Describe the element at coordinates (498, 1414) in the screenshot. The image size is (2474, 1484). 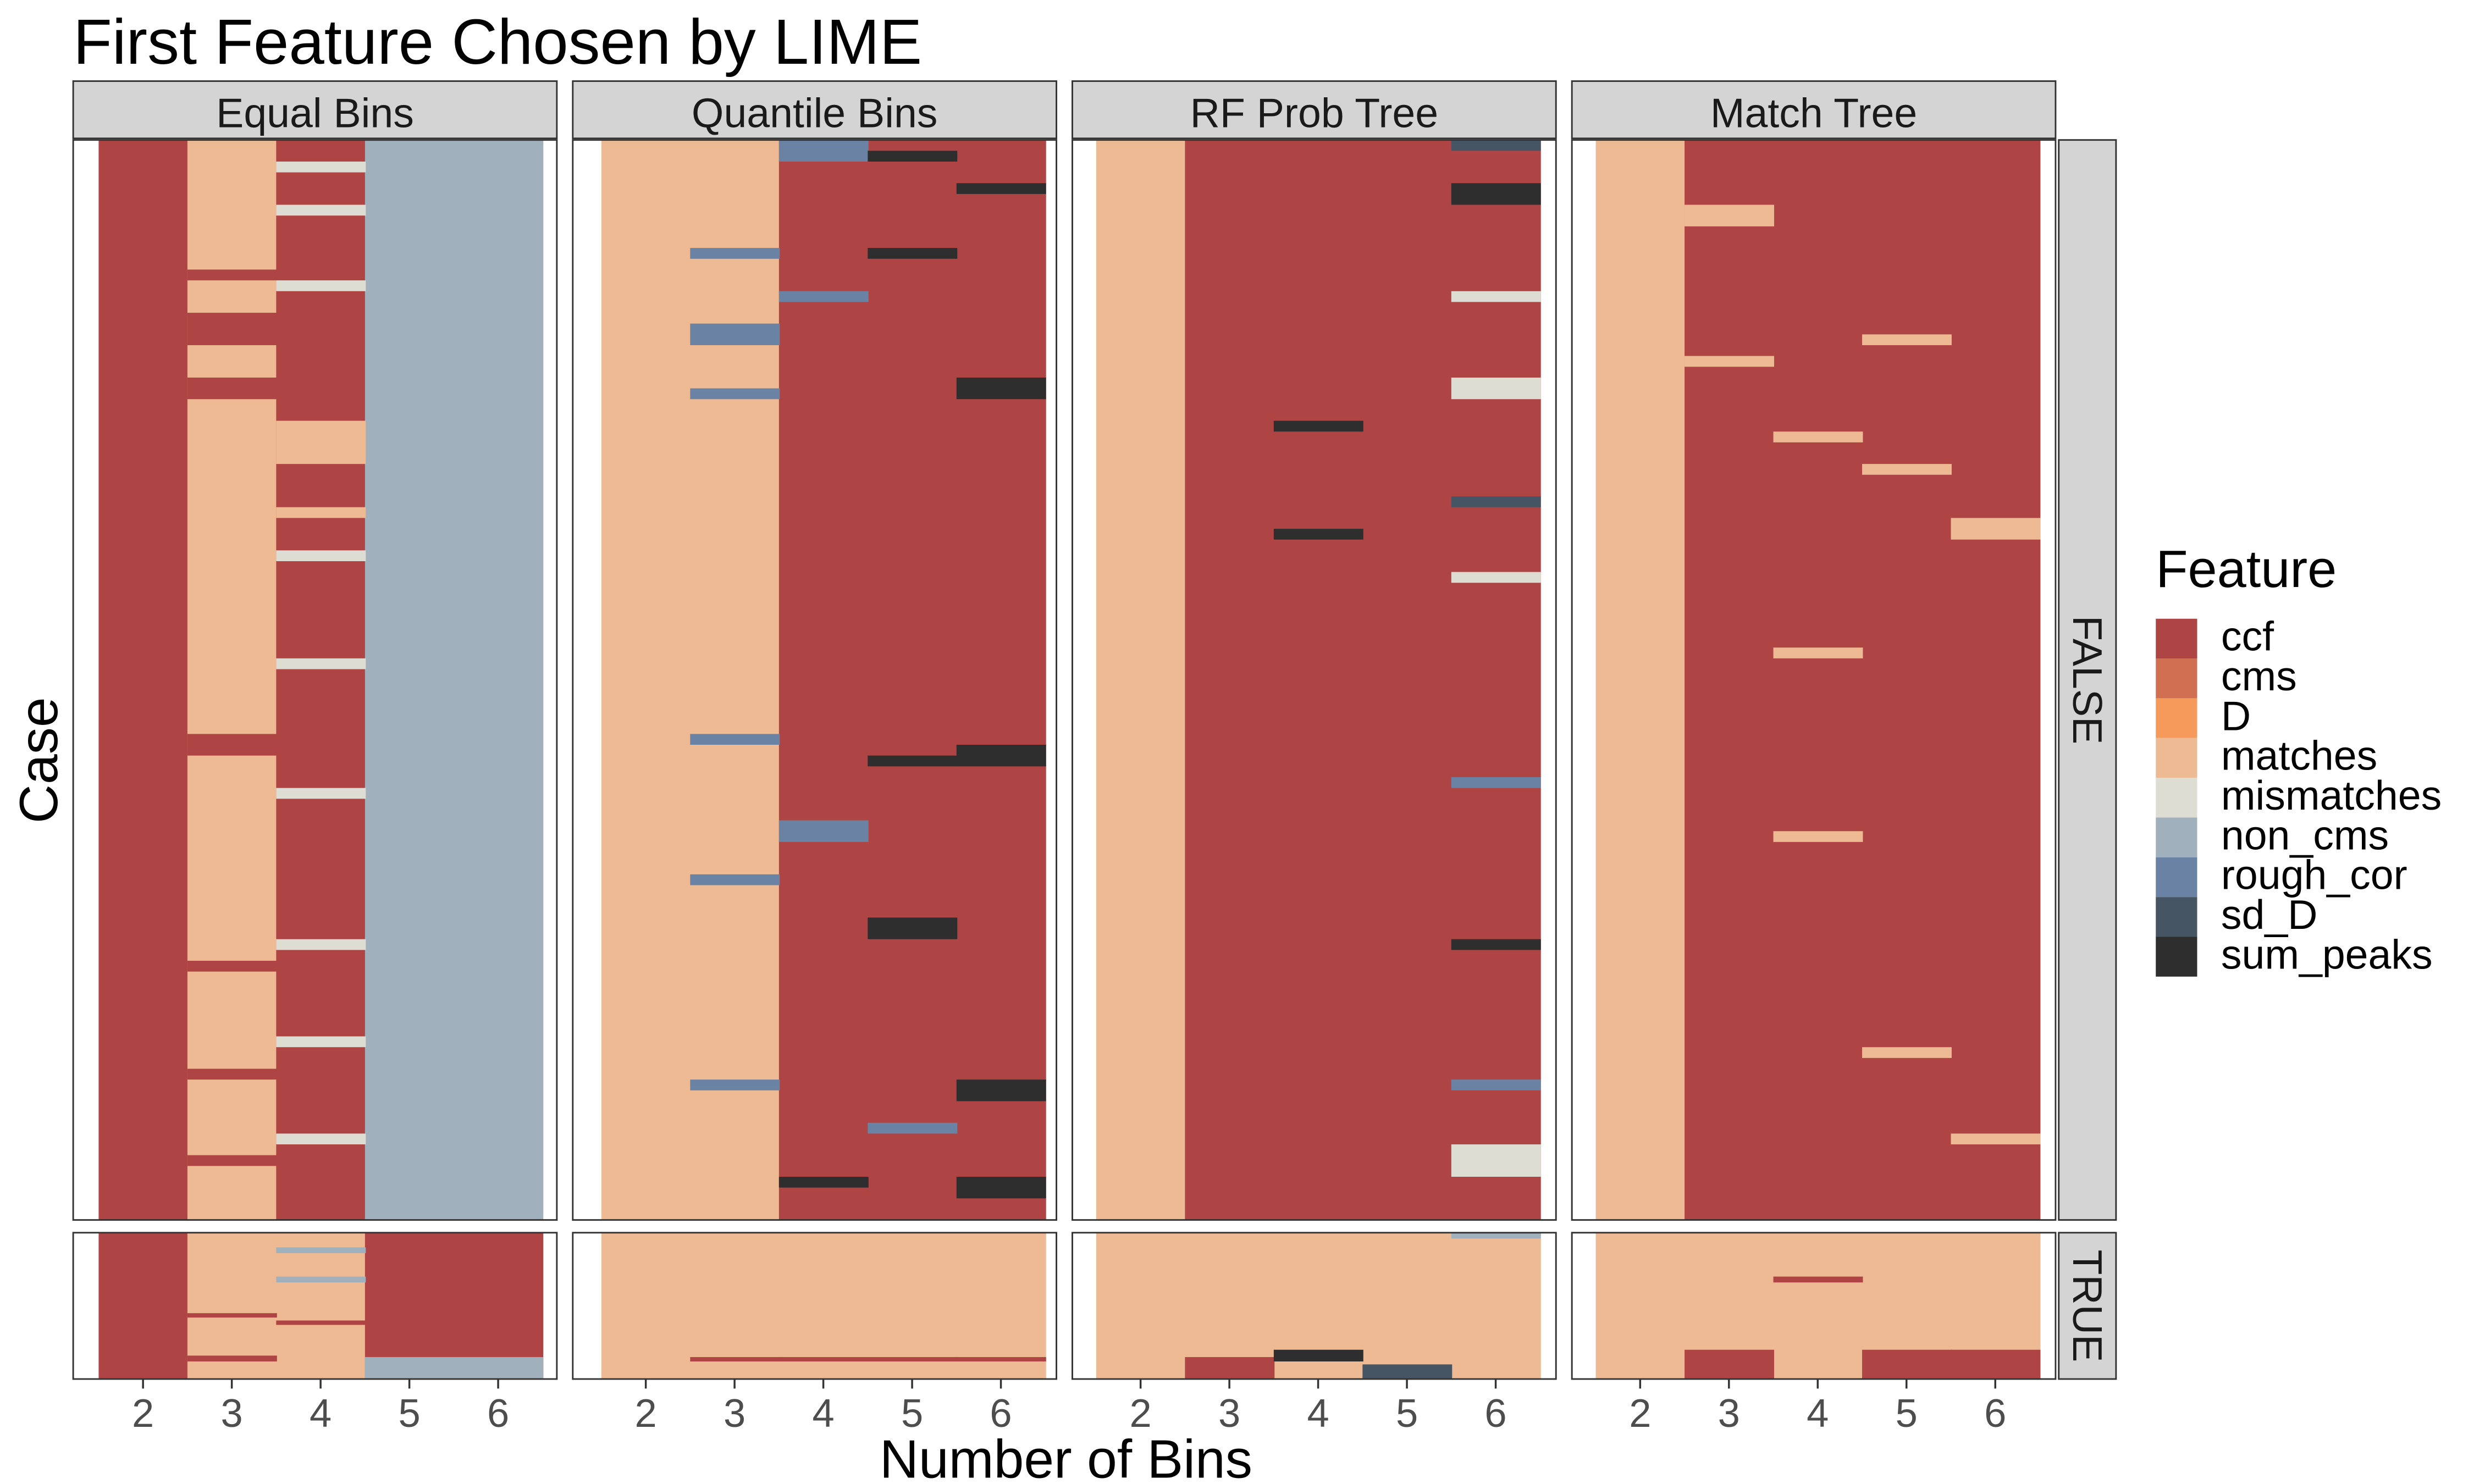
I see `x-tick-label-equal-bins-6: 6` at that location.